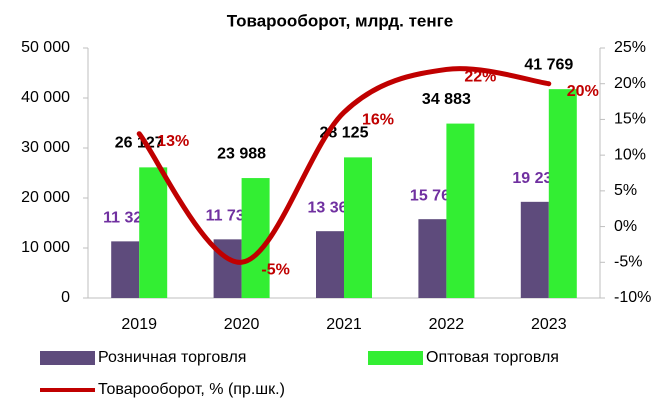 Image resolution: width=669 pixels, height=401 pixels. Describe the element at coordinates (139, 143) in the screenshot. I see `data-label: 26 127` at that location.